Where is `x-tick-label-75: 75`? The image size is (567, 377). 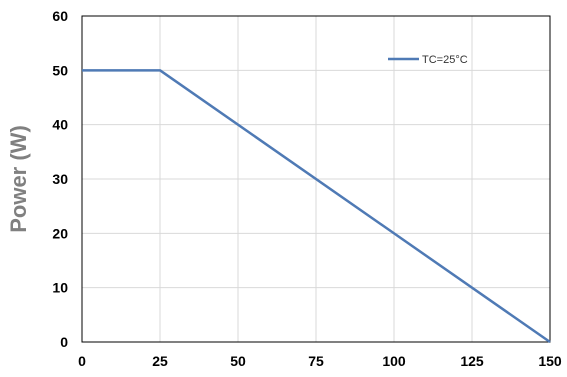
x-tick-label-75: 75 is located at coordinates (316, 361).